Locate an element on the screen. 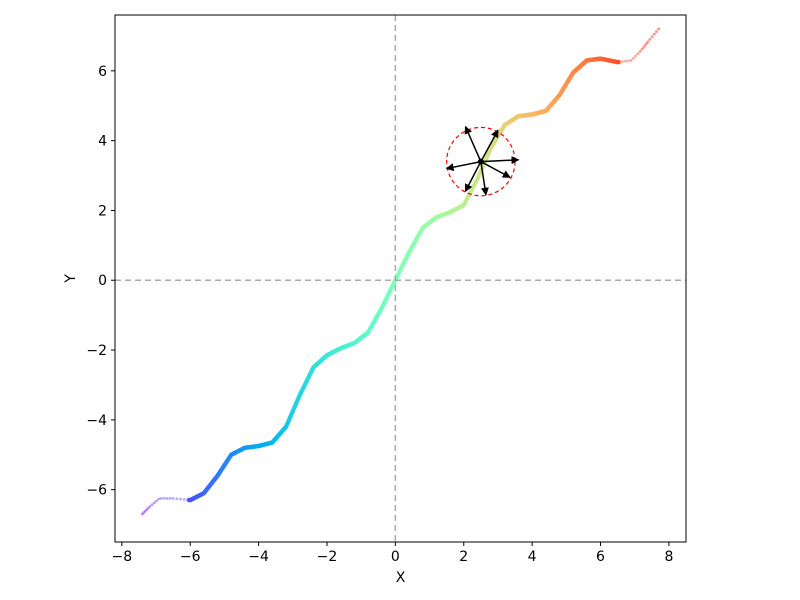  x-tick-label: −8 is located at coordinates (122, 557).